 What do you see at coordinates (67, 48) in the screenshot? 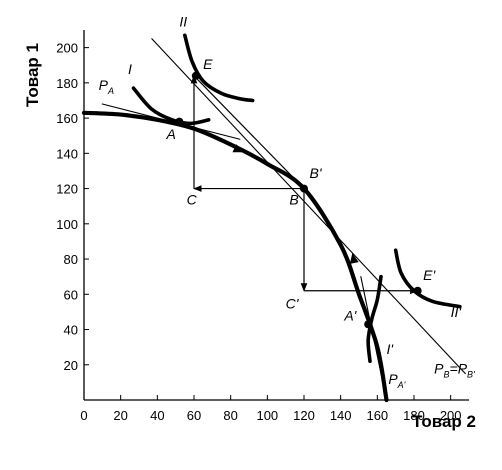
I see `y-tick-label: 200` at bounding box center [67, 48].